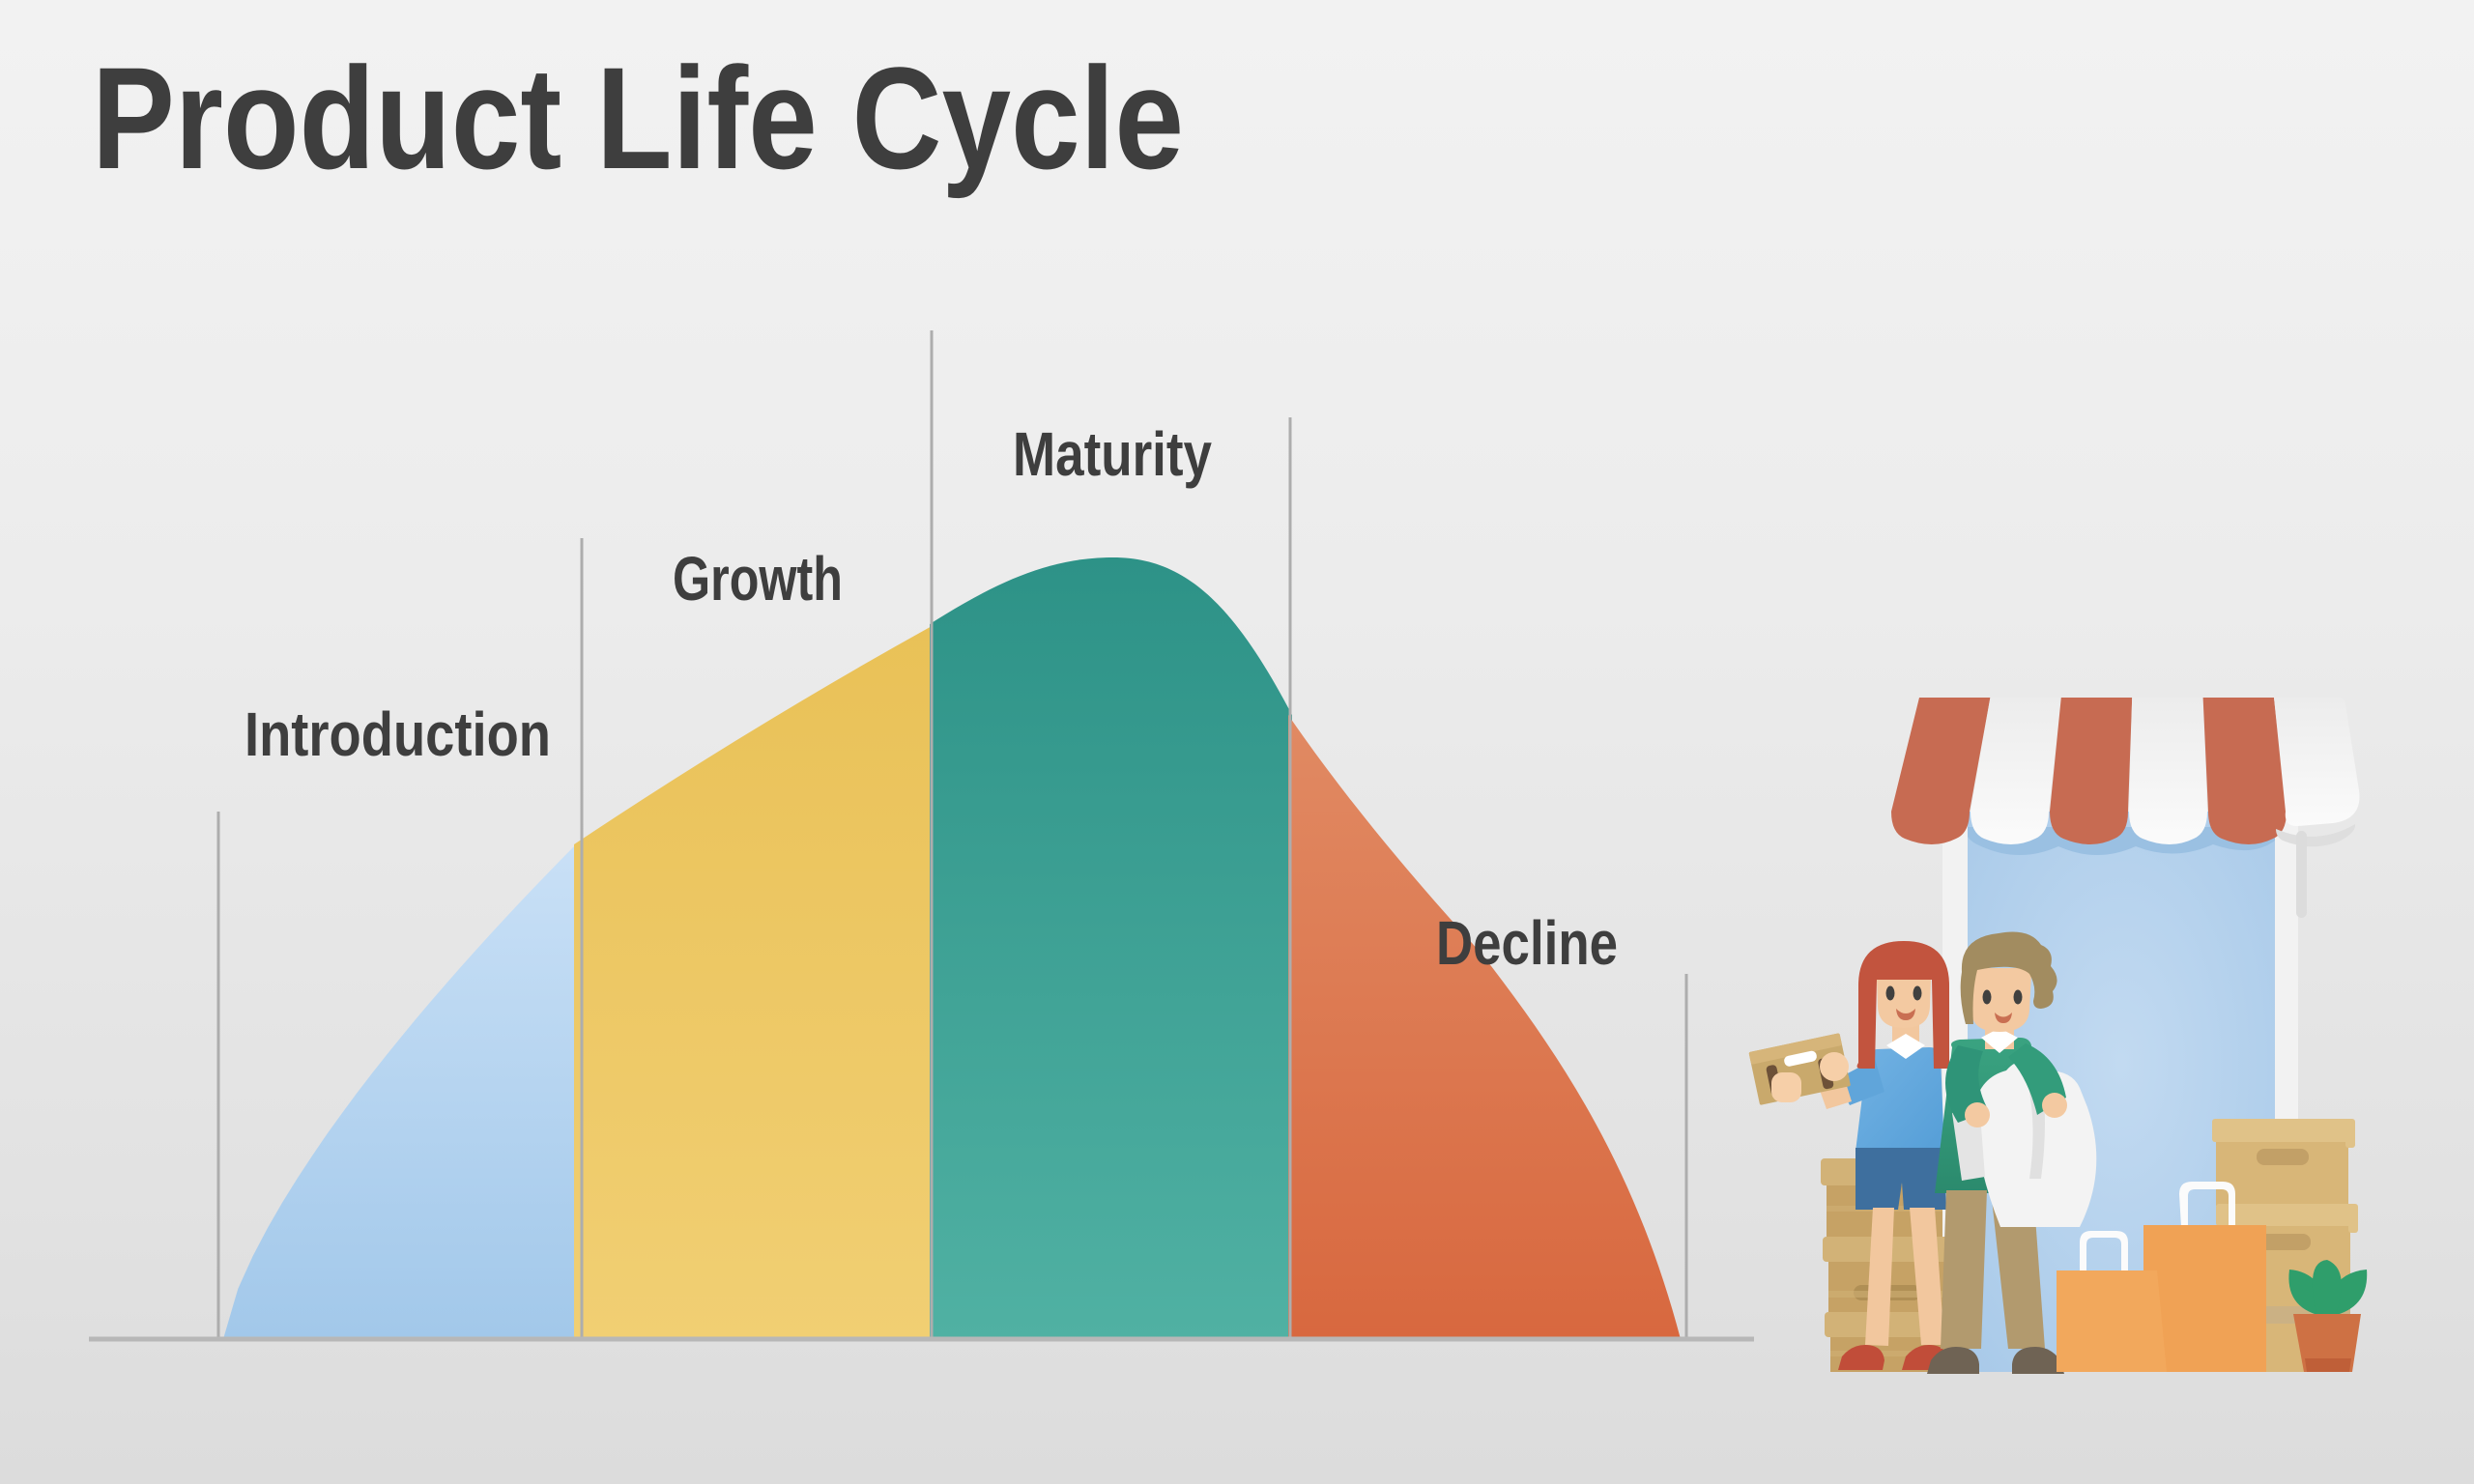 The height and width of the screenshot is (1484, 2474). What do you see at coordinates (758, 579) in the screenshot?
I see `svg-text: Growth` at bounding box center [758, 579].